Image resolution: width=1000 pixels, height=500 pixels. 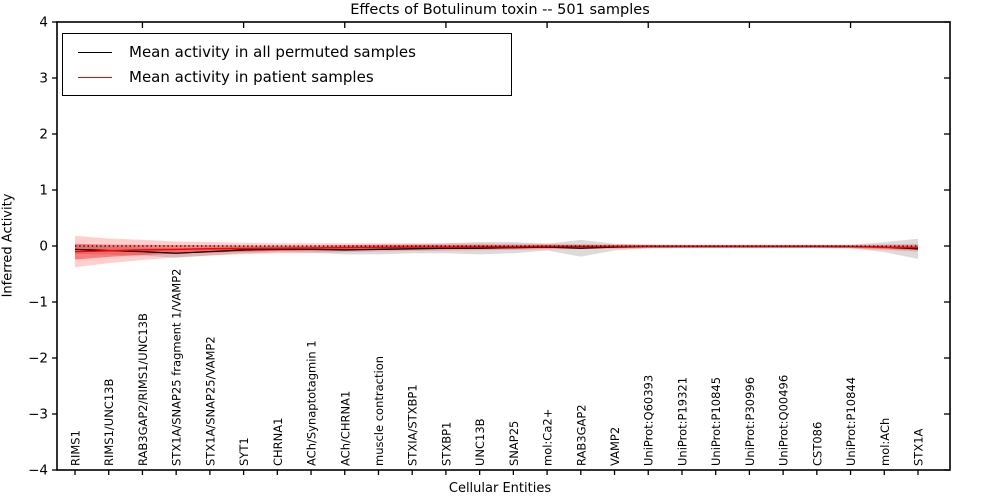 I want to click on y-tick-label: 1, so click(x=43, y=191).